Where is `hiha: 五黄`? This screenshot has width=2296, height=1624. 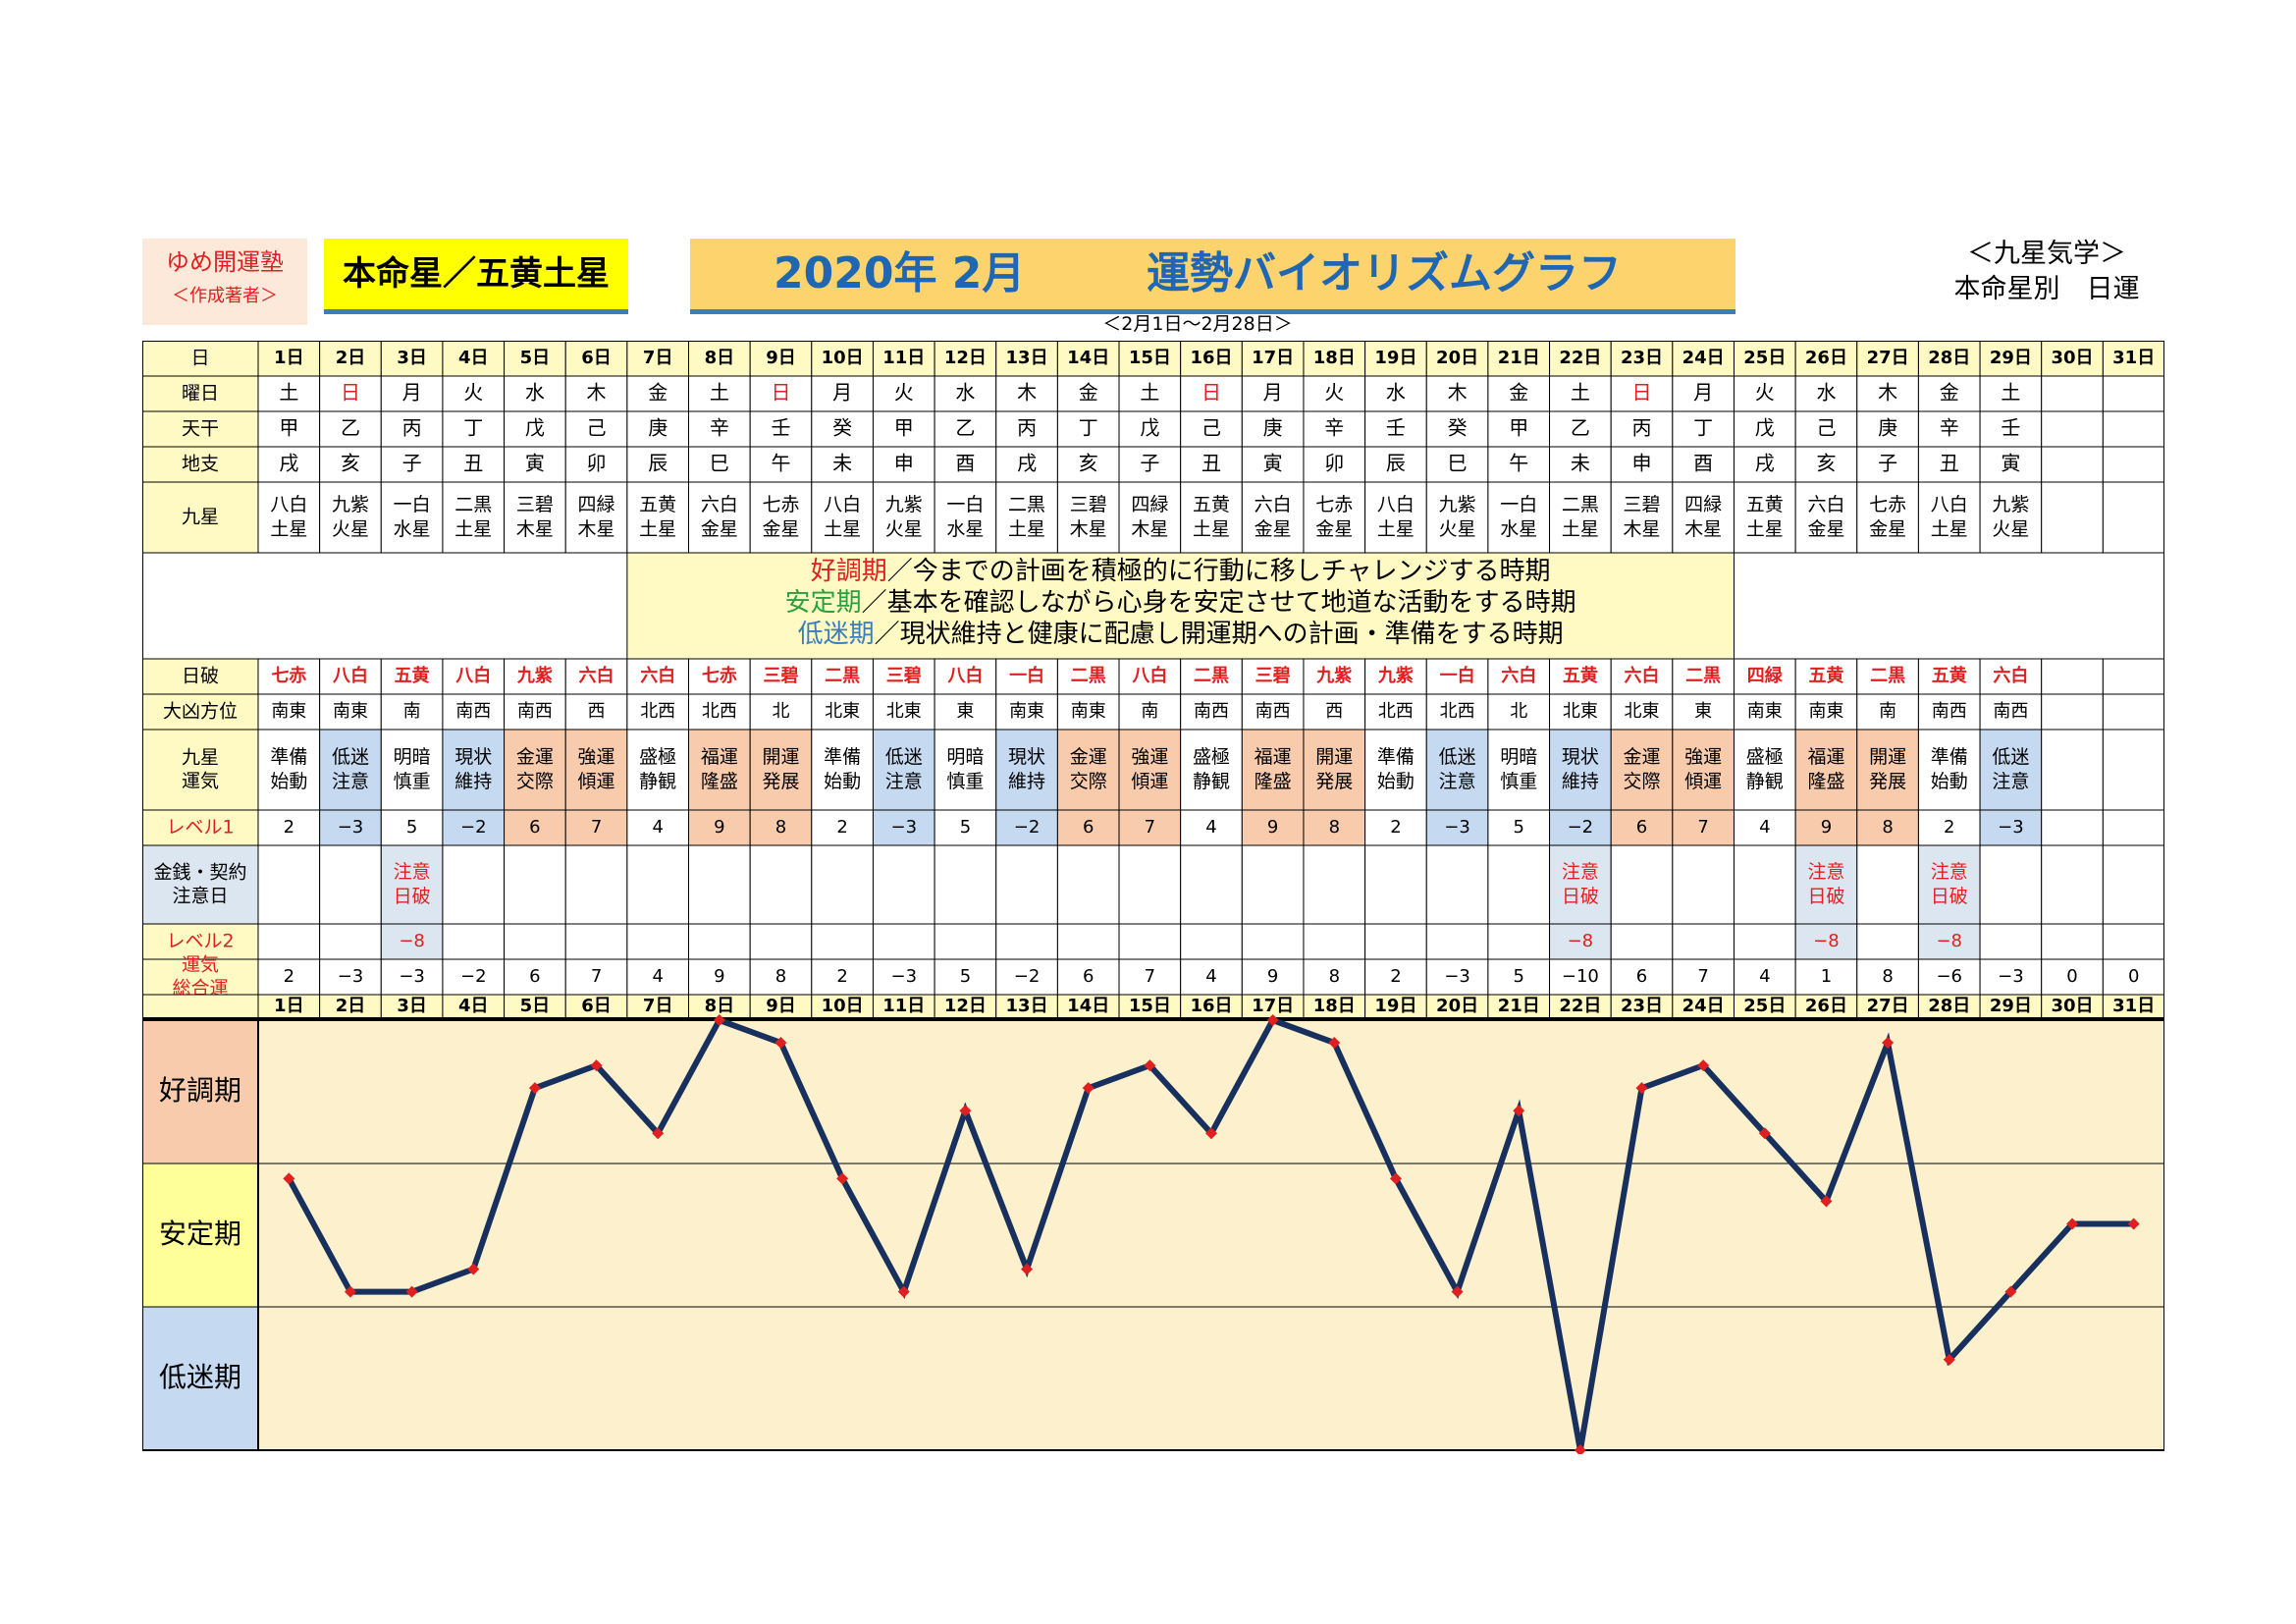
hiha: 五黄 is located at coordinates (1826, 675).